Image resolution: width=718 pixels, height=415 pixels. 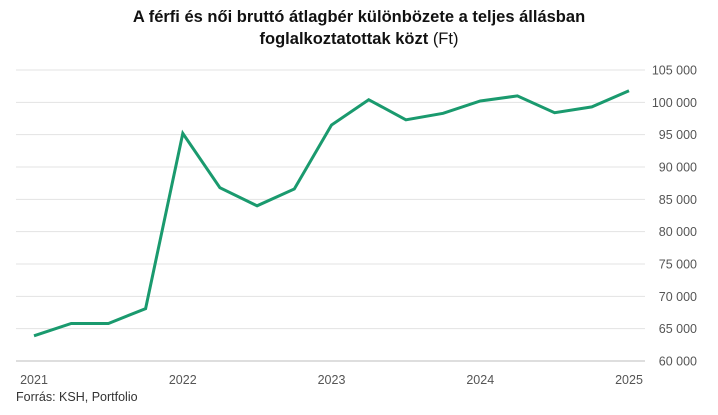 I want to click on y-tick-label: 85 000, so click(x=678, y=200).